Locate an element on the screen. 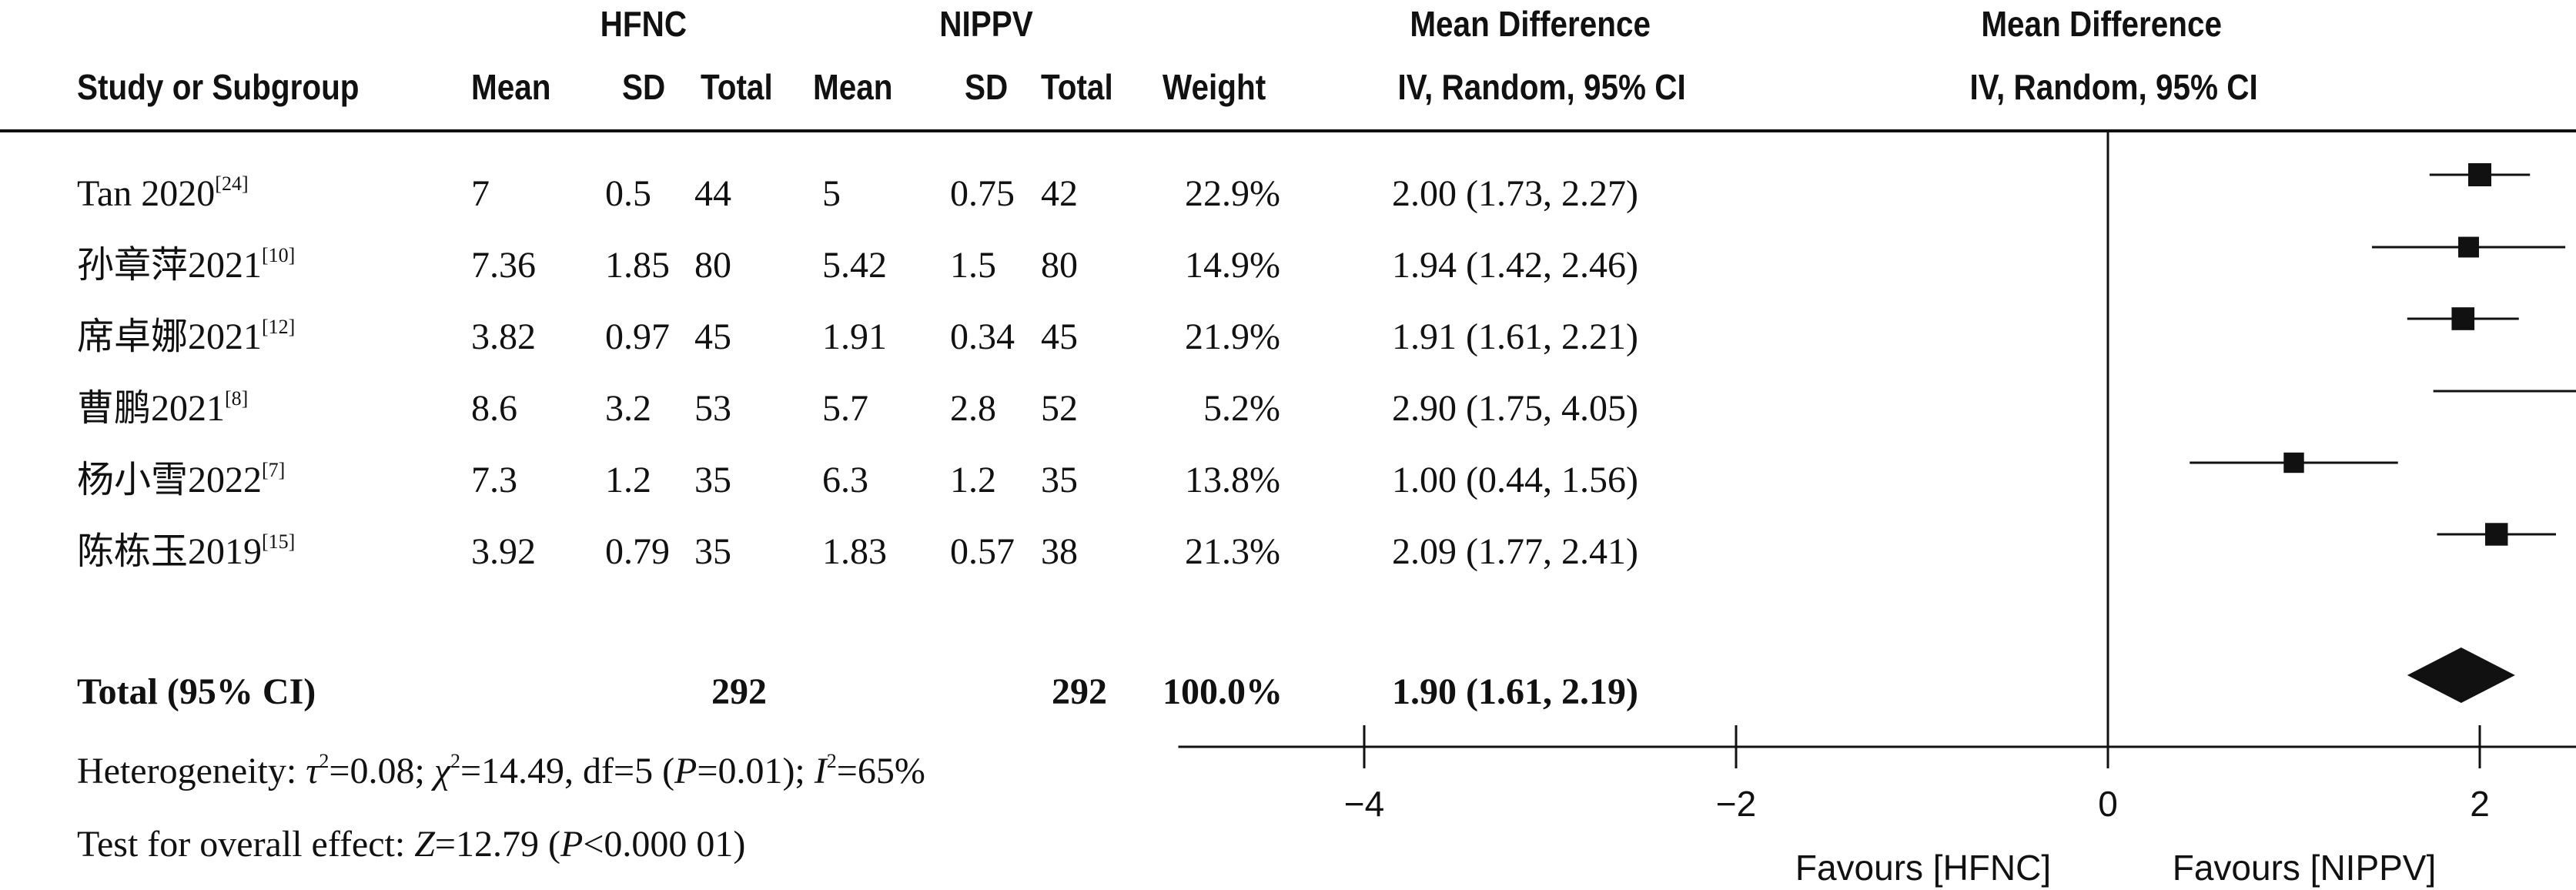  study-name: 席卓娜2021[12] is located at coordinates (187, 337).